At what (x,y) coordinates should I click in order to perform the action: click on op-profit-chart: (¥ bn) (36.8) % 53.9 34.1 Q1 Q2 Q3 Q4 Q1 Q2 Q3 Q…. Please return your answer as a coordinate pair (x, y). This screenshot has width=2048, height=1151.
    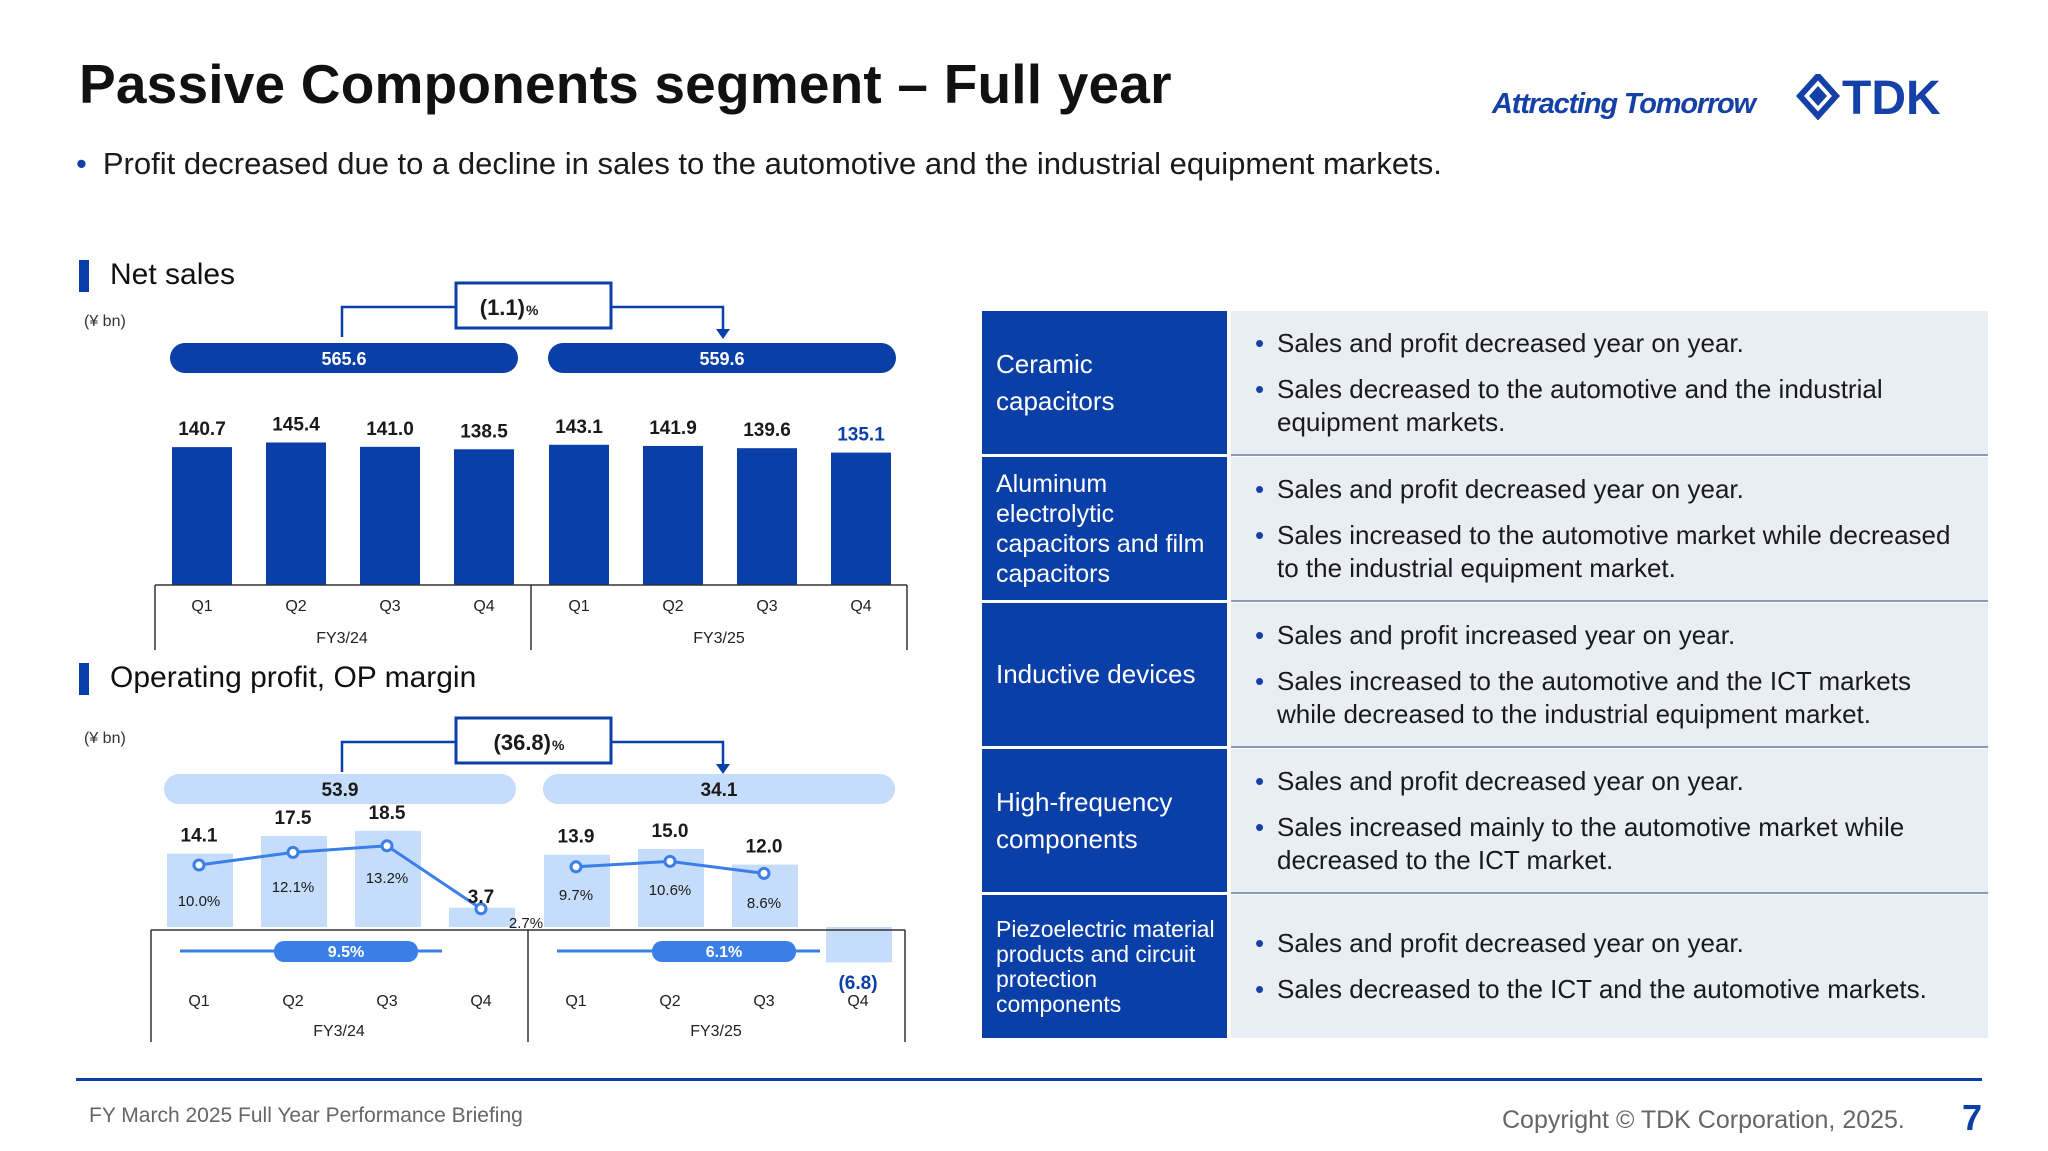
    Looking at the image, I should click on (495, 879).